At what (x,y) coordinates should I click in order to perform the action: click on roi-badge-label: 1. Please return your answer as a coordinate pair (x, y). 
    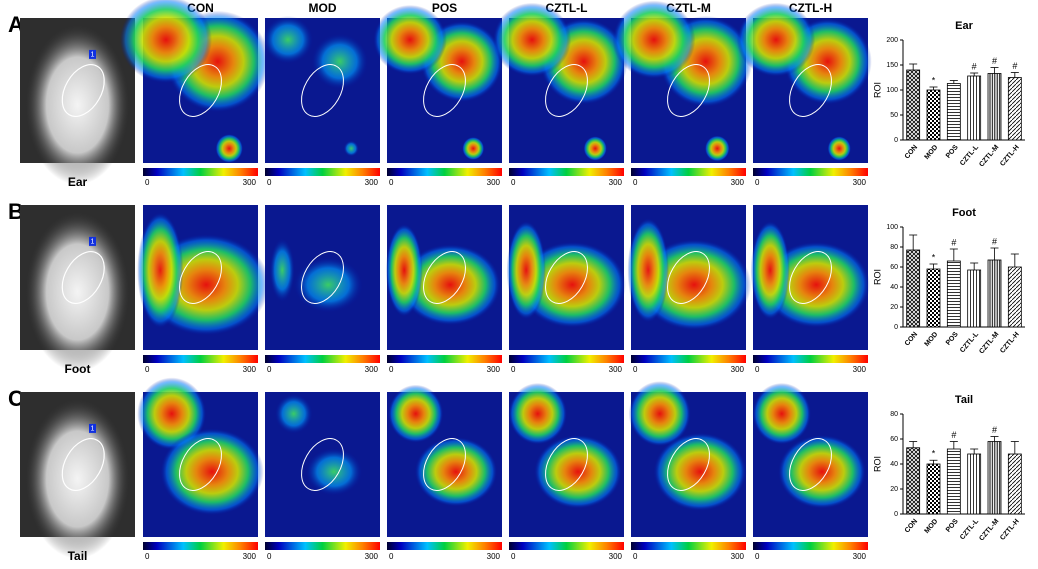
    Looking at the image, I should click on (93, 242).